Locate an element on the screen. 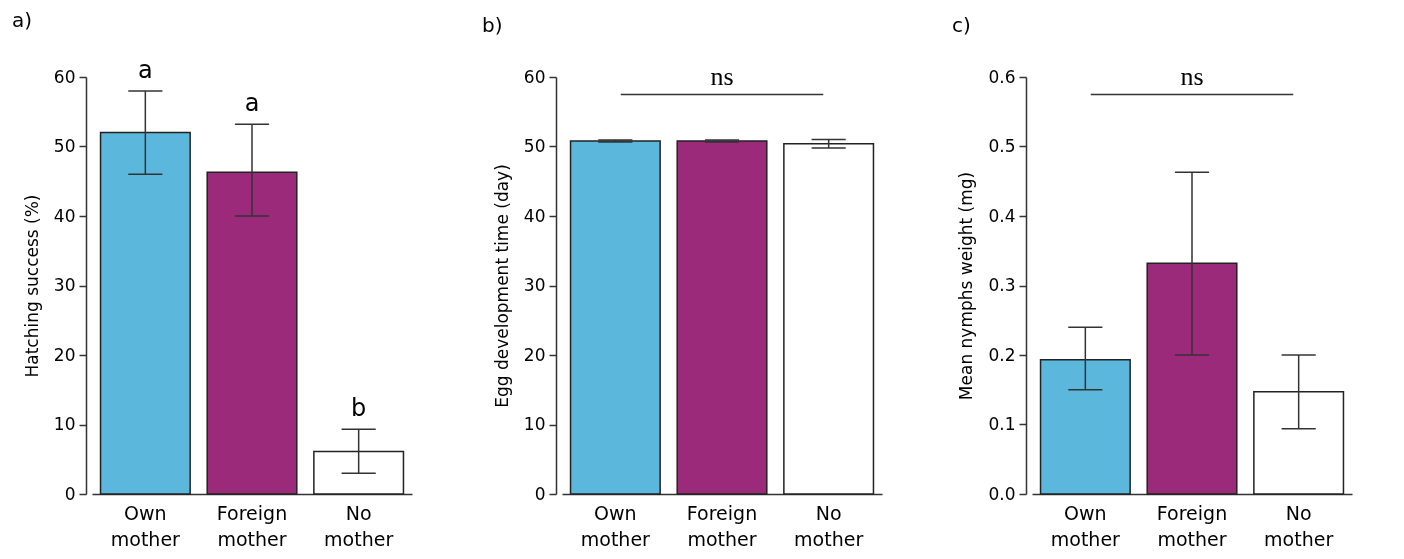 The image size is (1404, 559). y-axis-title: Egg development time (day) is located at coordinates (501, 286).